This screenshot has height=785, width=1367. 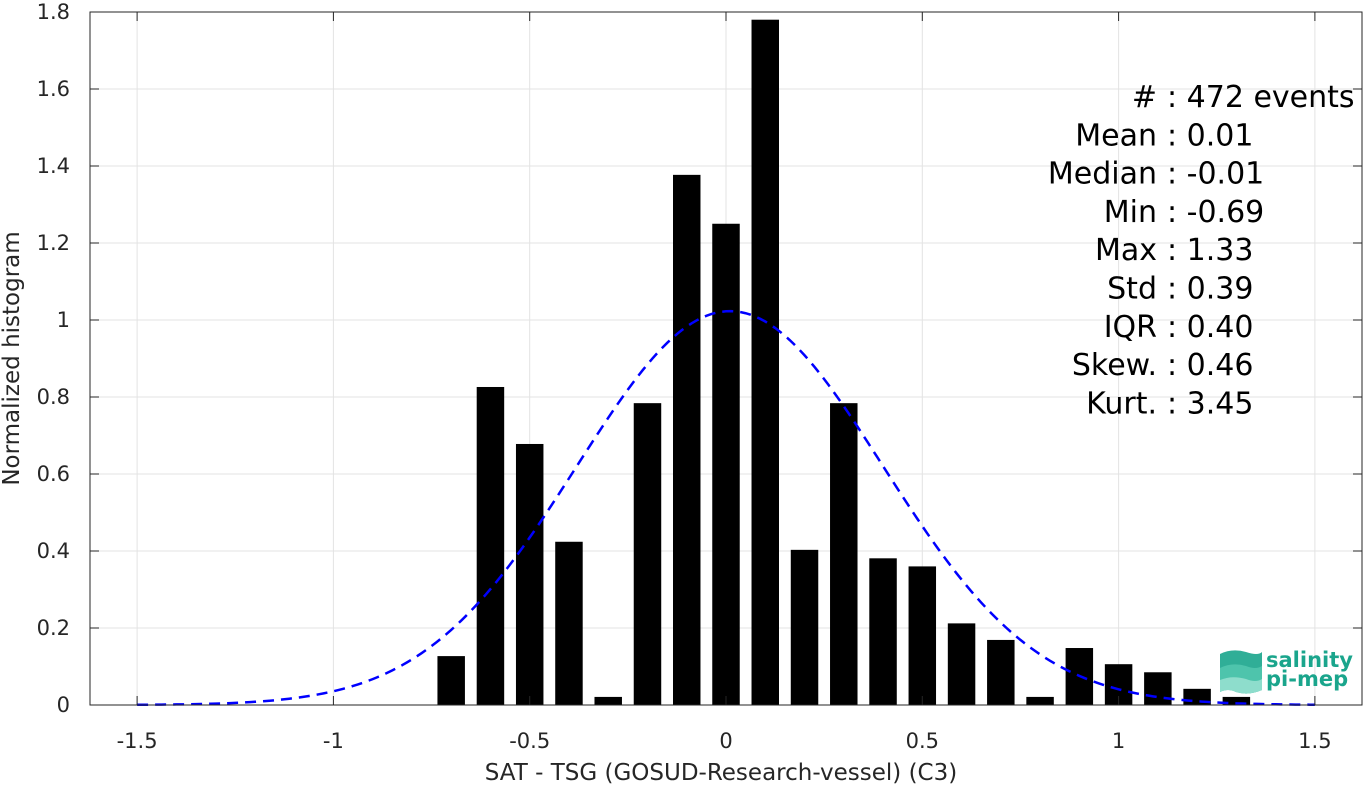 What do you see at coordinates (1163, 365) in the screenshot?
I see `stats-line: Skew.: 0.46` at bounding box center [1163, 365].